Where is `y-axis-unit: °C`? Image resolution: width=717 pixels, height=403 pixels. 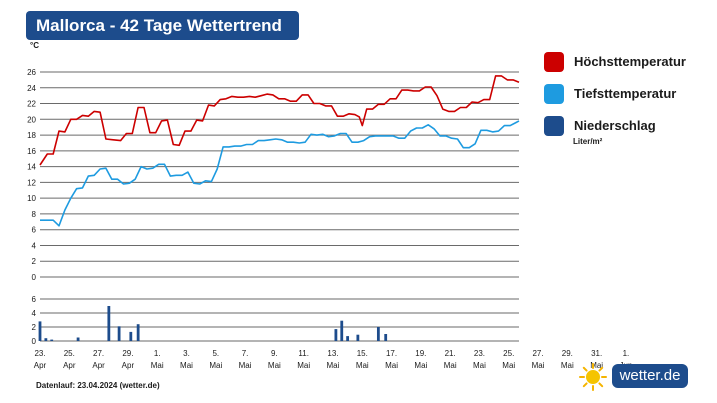 y-axis-unit: °C is located at coordinates (34, 45).